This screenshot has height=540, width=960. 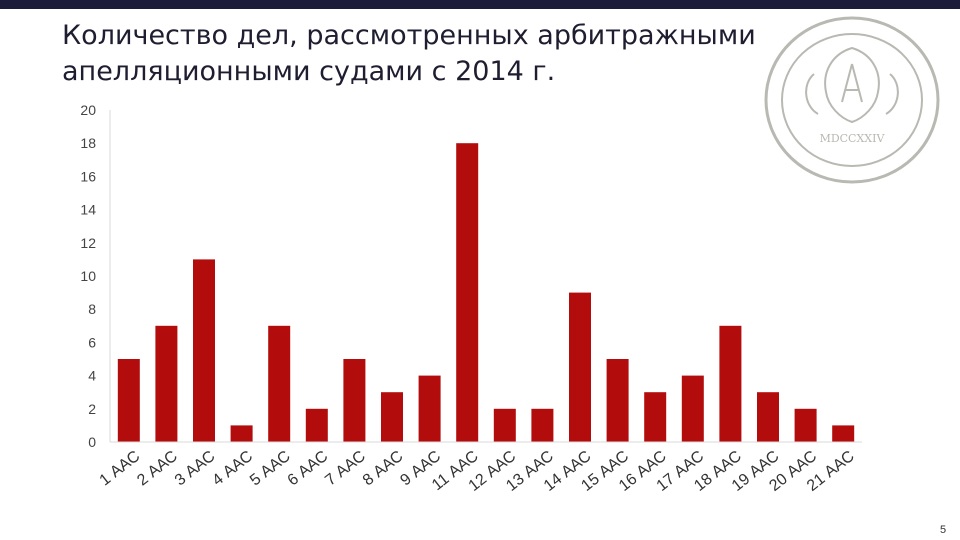 I want to click on x-tick-label: 1 ААС, so click(x=120, y=469).